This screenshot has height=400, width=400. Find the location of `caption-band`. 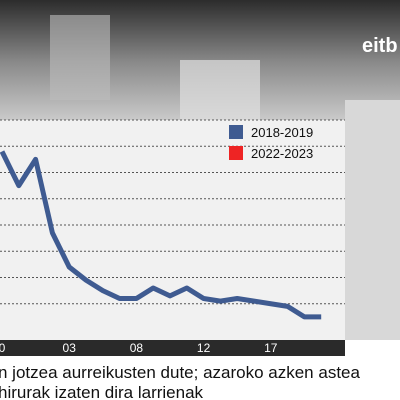

caption-band is located at coordinates (200, 378).